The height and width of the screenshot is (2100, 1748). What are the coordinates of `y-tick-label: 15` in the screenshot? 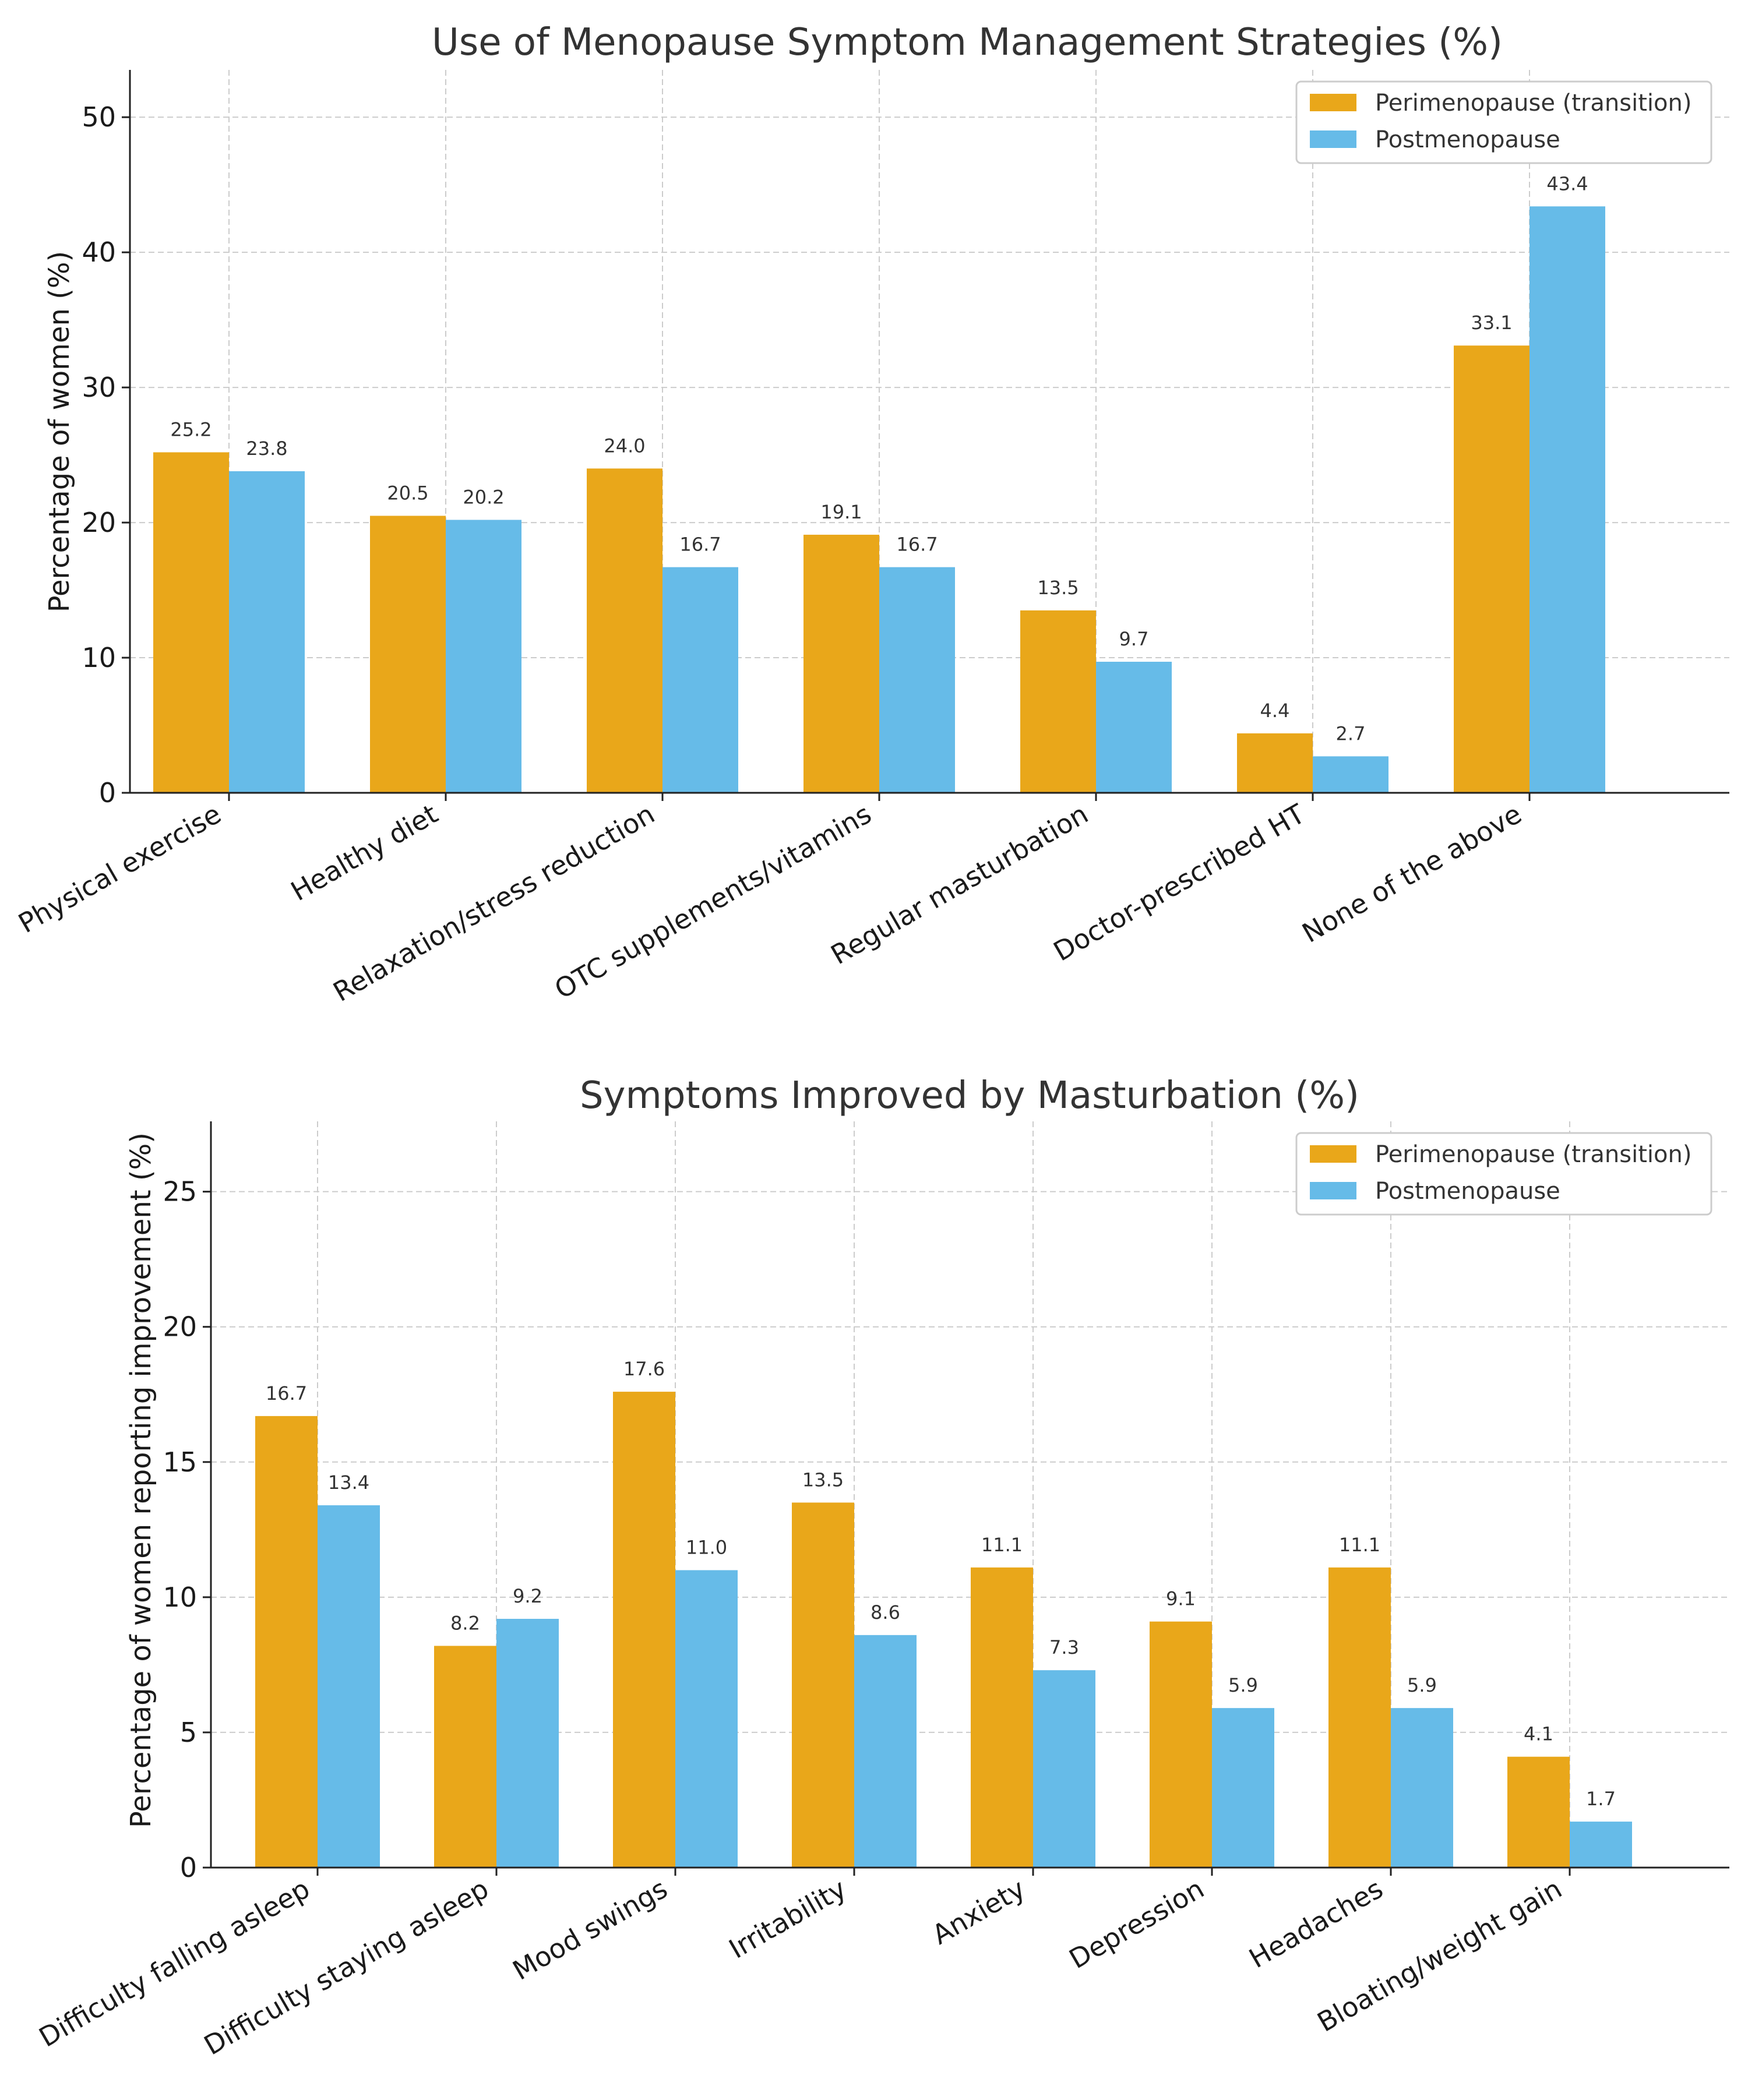 It's located at (180, 1462).